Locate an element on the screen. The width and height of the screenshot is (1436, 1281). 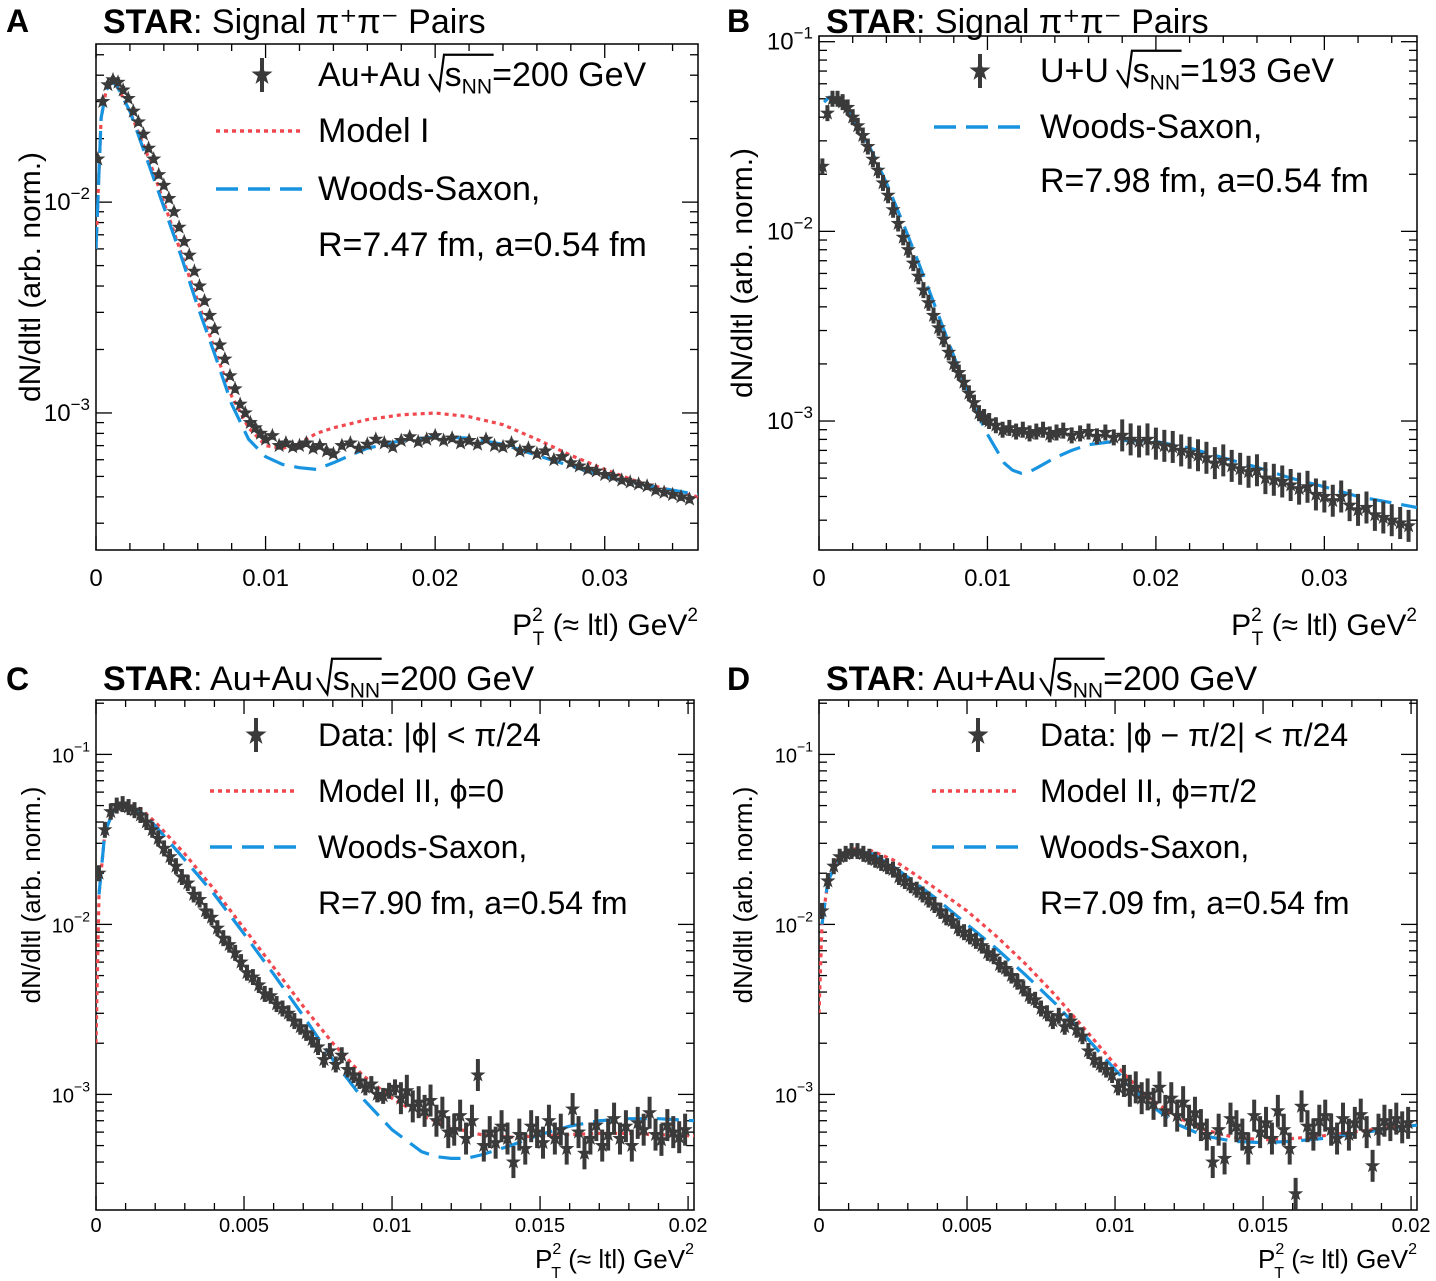
legend-label-text: U+U is located at coordinates (1074, 71).